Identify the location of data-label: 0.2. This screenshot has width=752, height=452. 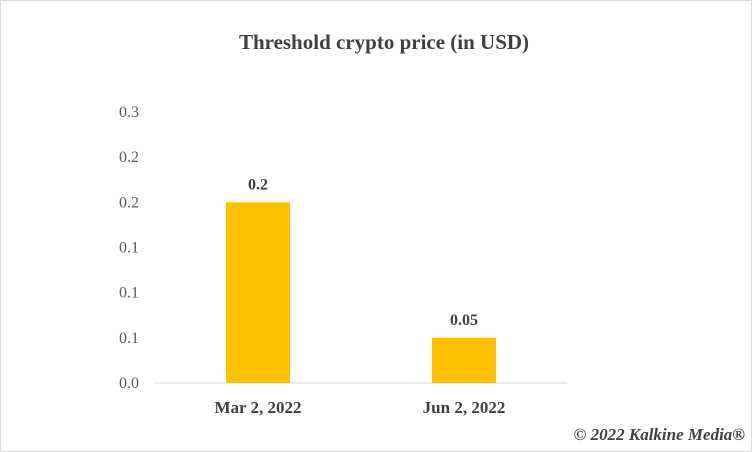
(258, 184).